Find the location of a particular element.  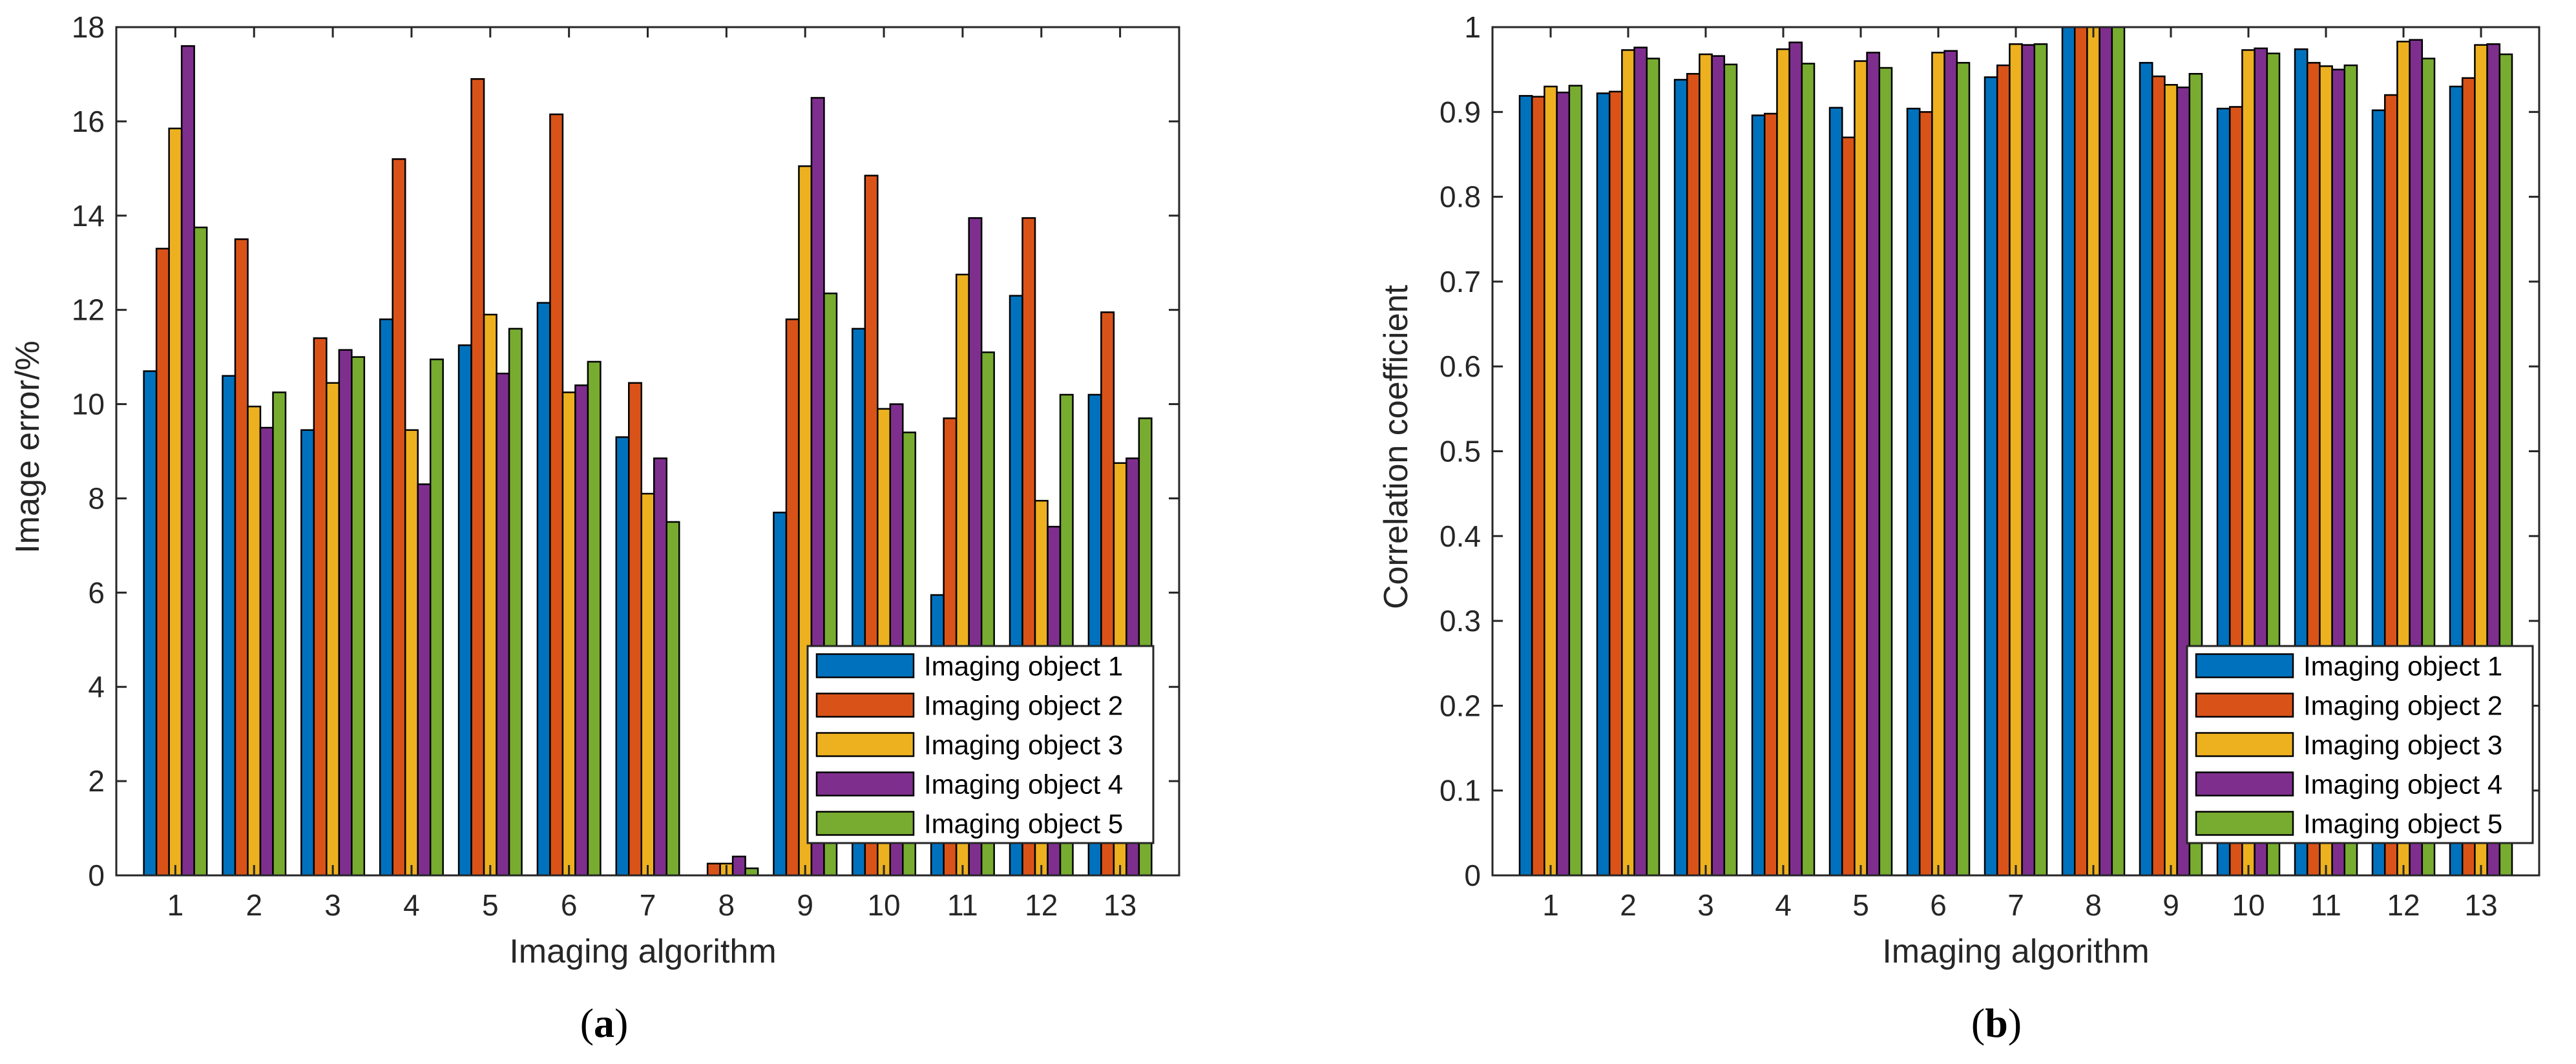

panel-b-ylabel: Correlation coefficient is located at coordinates (1396, 446).